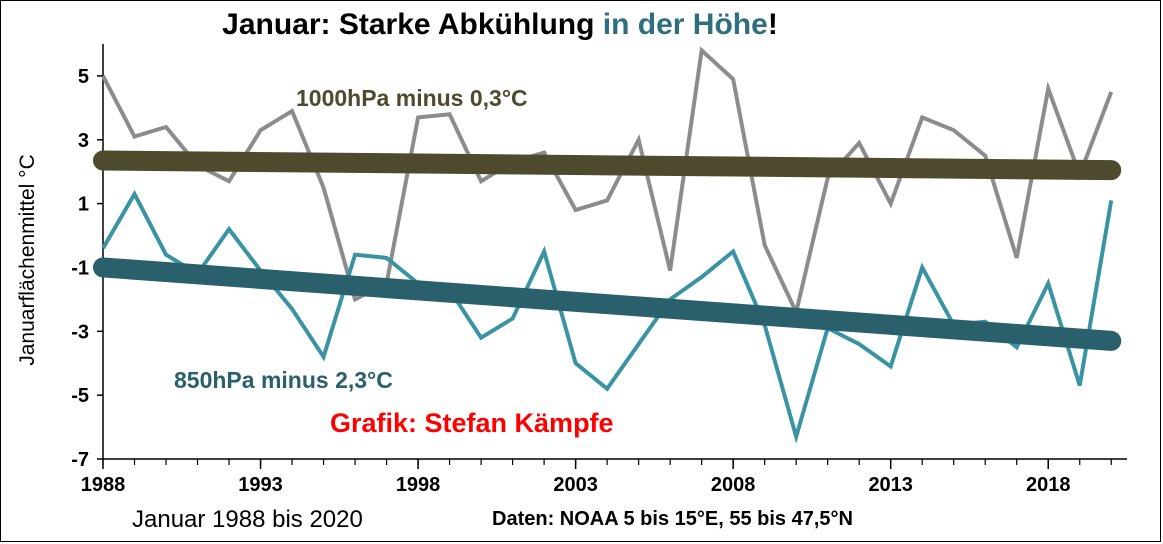 The height and width of the screenshot is (544, 1163). Describe the element at coordinates (733, 485) in the screenshot. I see `x-tick-label: 2008` at that location.